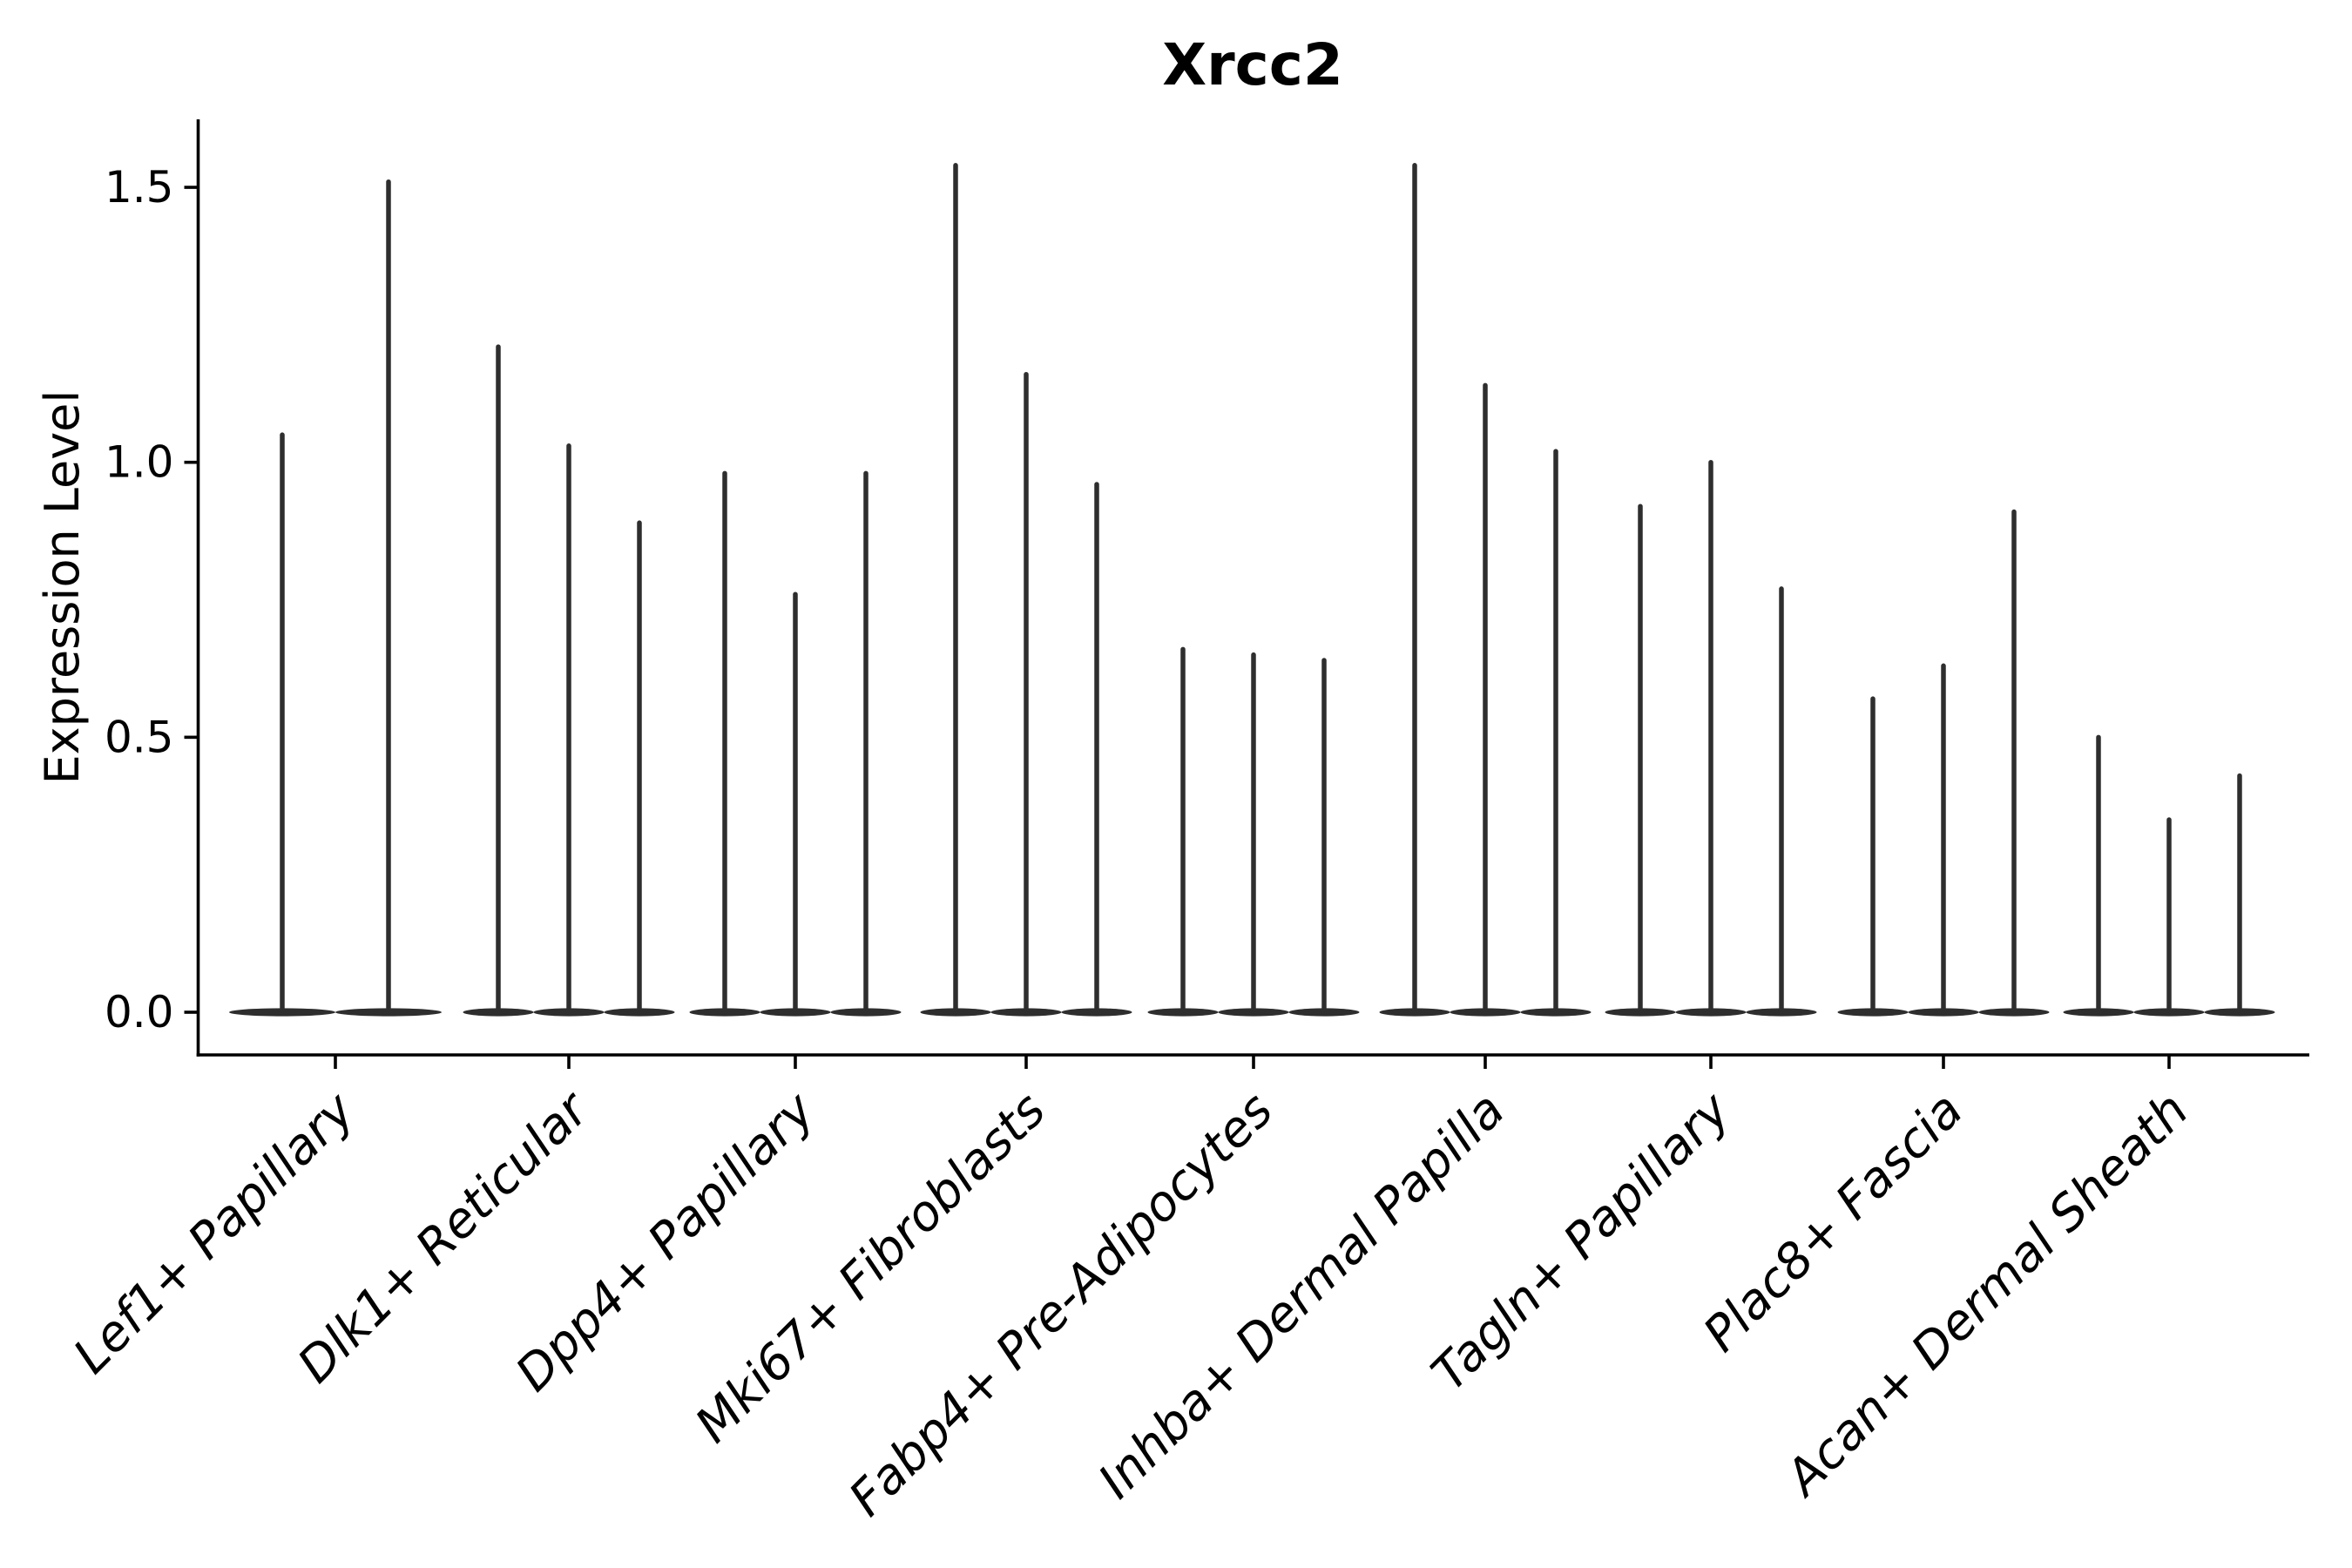 Image resolution: width=2352 pixels, height=1568 pixels. Describe the element at coordinates (1302, 1296) in the screenshot. I see `x-tick-label: Inhba+ Dermal Papilla` at that location.